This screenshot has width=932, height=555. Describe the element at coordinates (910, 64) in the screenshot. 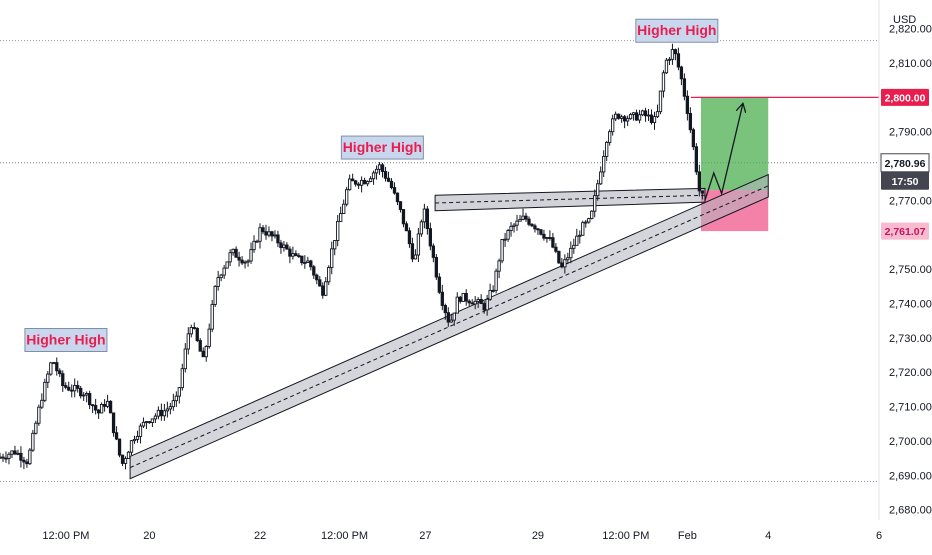

I see `y-tick-label: 2,810.00` at that location.